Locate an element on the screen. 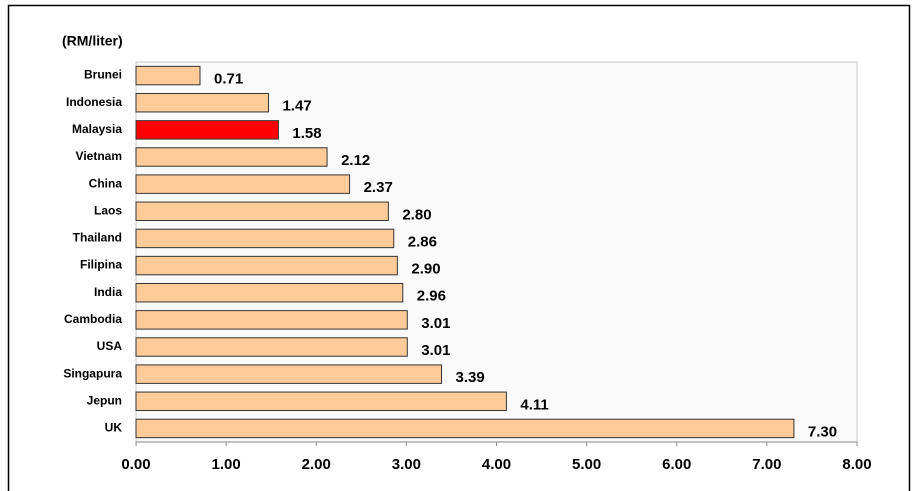 The image size is (914, 491). x-tick-label: 3.00 is located at coordinates (406, 464).